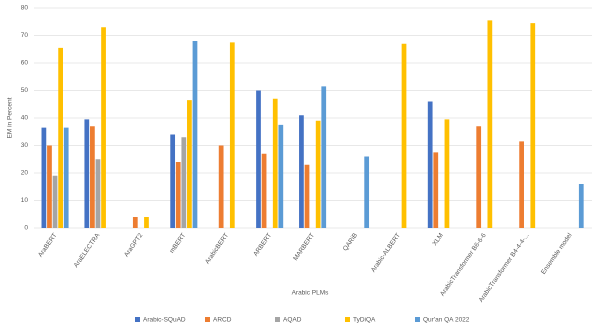 The image size is (600, 335). I want to click on y-tick-label: 80, so click(25, 8).